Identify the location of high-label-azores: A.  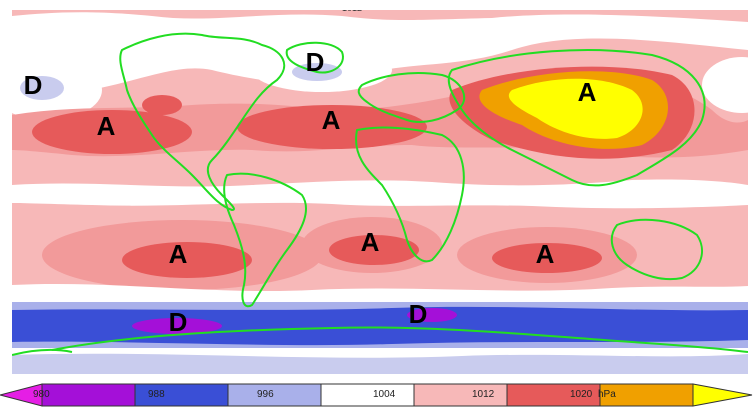
(331, 120).